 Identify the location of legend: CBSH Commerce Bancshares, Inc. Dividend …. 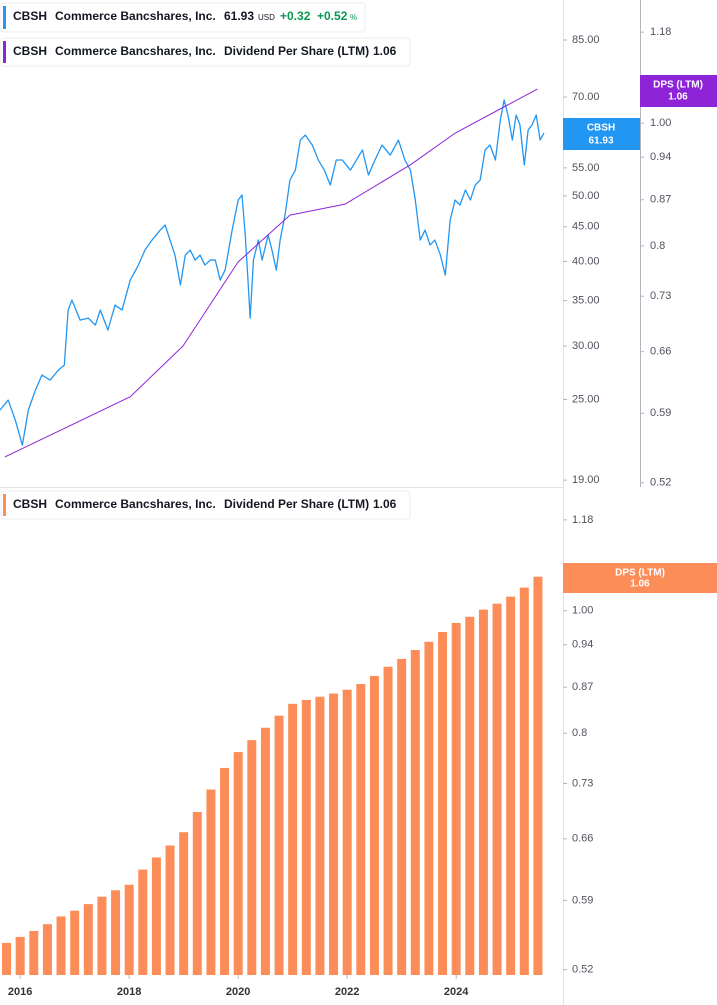
(205, 505).